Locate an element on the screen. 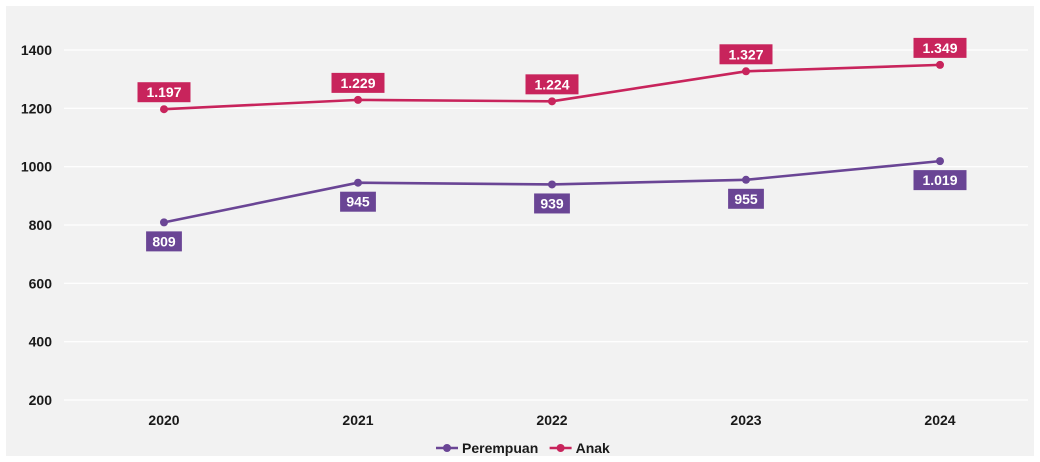 The height and width of the screenshot is (462, 1040). data-label: 955 is located at coordinates (746, 199).